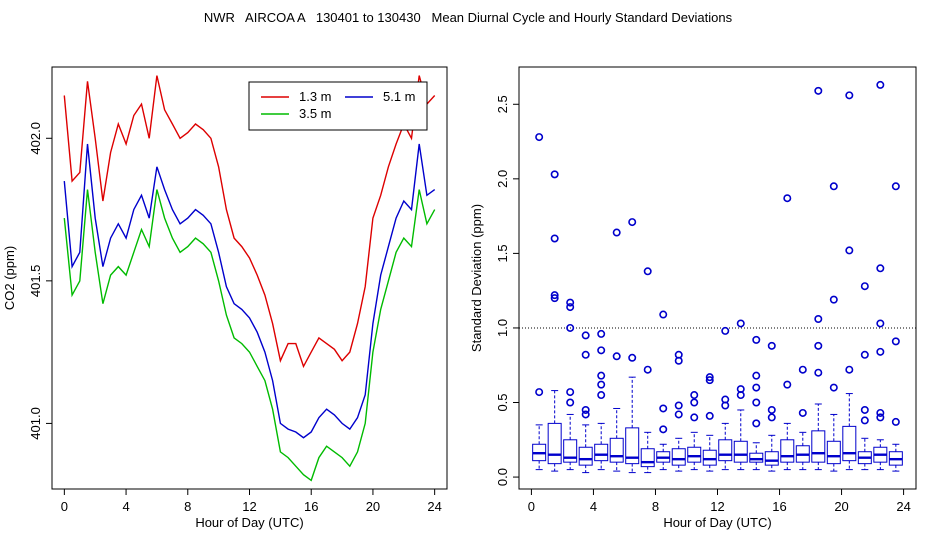 The width and height of the screenshot is (936, 540). I want to click on box-hour-20.5, so click(849, 281).